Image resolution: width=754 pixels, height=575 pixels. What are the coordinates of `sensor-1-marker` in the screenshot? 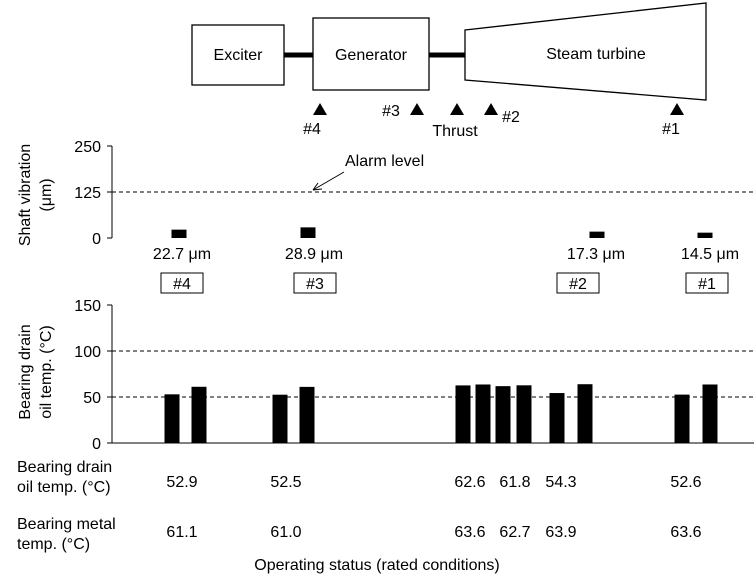 It's located at (677, 109).